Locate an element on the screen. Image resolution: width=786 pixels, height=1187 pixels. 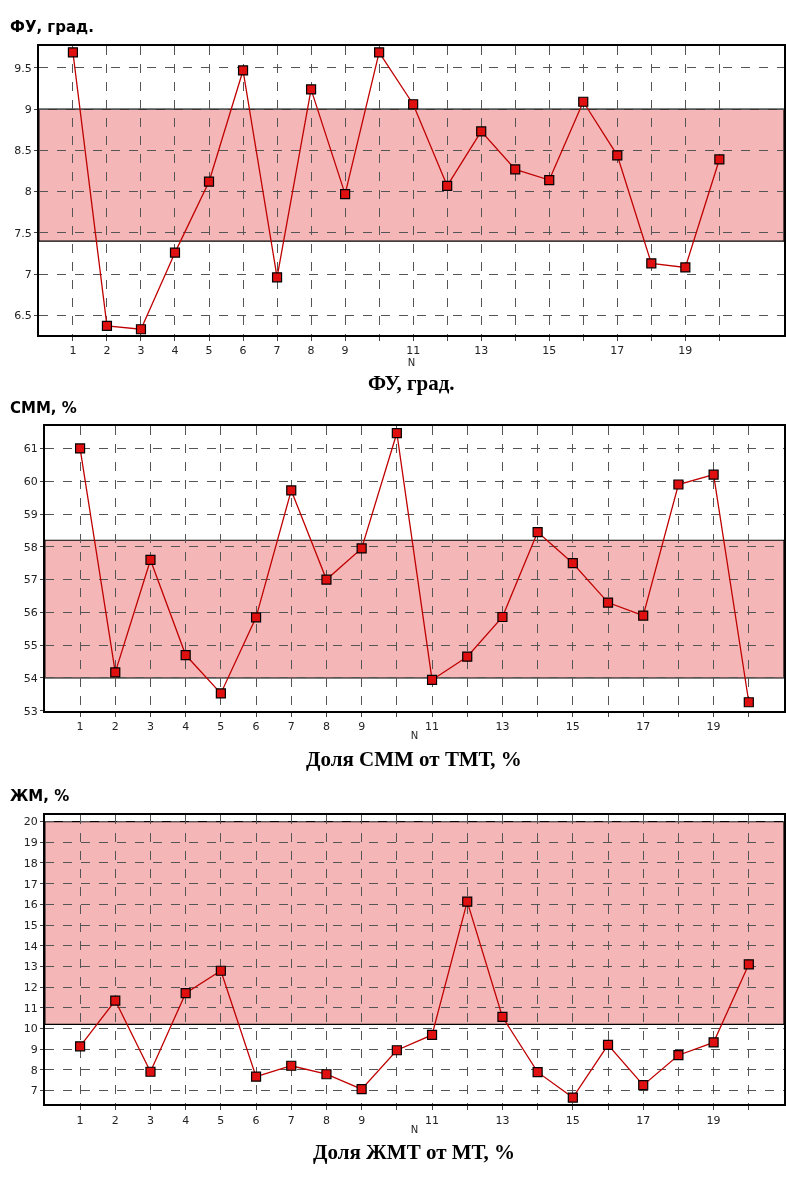
y-axis-title: ЖМ, % is located at coordinates (40, 796).